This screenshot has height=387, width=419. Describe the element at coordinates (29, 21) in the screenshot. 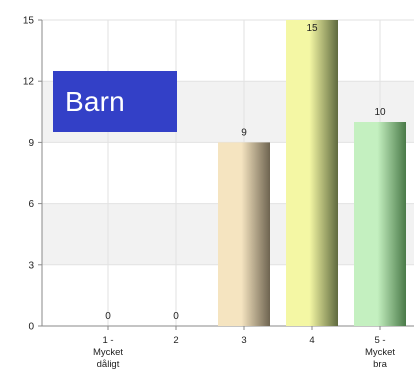

I see `y-tick-label: 15` at that location.